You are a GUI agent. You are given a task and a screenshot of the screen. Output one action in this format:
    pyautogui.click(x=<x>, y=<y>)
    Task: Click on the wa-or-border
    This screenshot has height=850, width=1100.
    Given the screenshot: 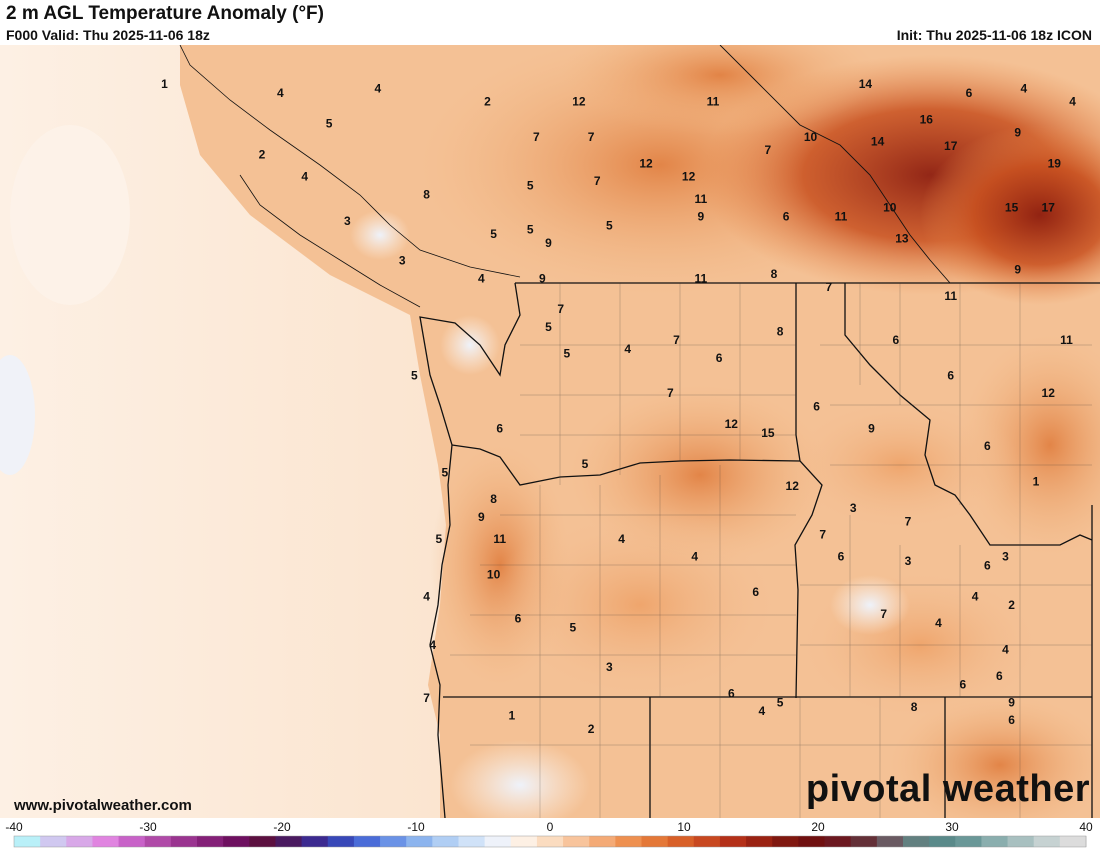 What is the action you would take?
    pyautogui.click(x=626, y=465)
    